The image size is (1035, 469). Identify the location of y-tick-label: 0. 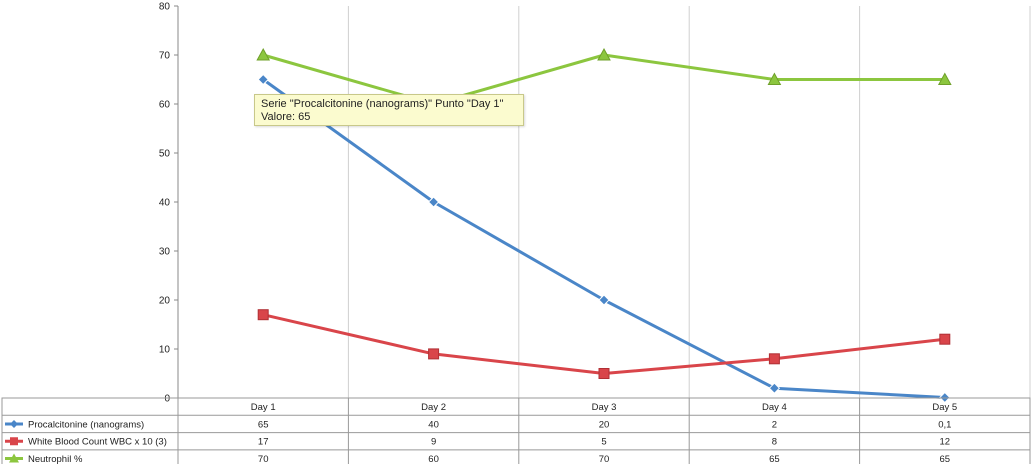
(167, 399).